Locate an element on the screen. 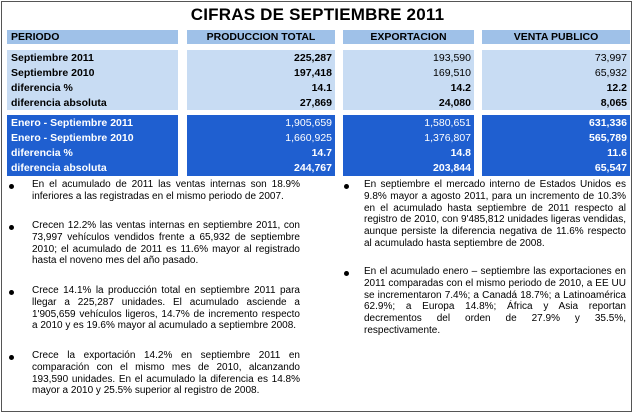  header-venta: VENTA PUBLICO is located at coordinates (556, 37).